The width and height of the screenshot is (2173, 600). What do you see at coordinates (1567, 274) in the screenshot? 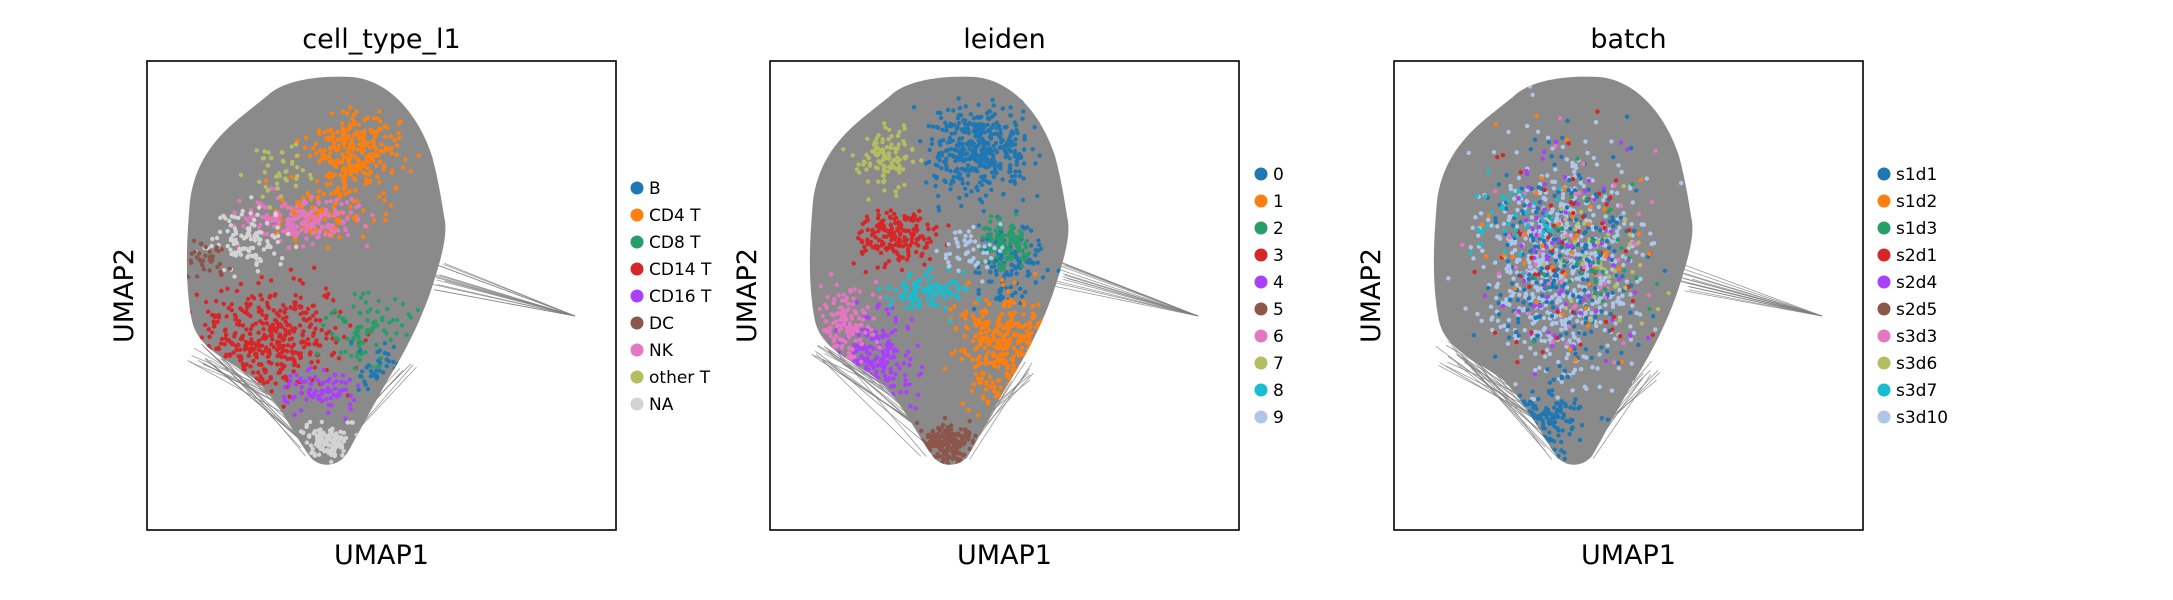
I see `cell-points` at bounding box center [1567, 274].